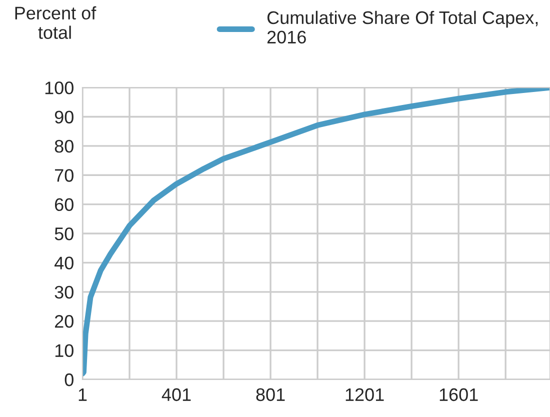 The height and width of the screenshot is (417, 550). Describe the element at coordinates (176, 395) in the screenshot. I see `x-tick-label: 401` at that location.